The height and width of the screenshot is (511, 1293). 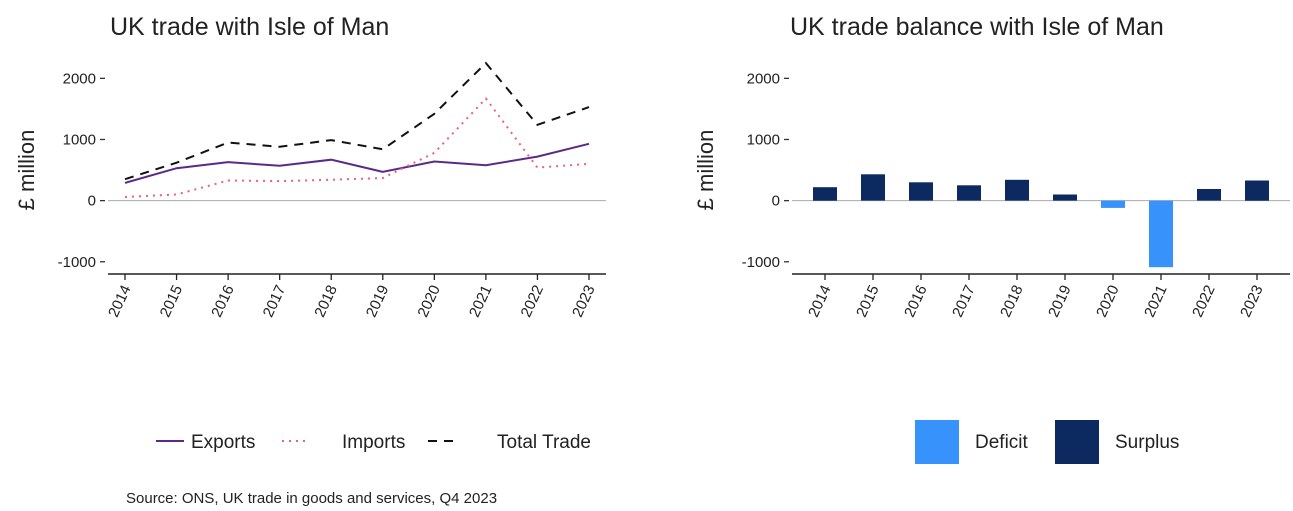 What do you see at coordinates (825, 194) in the screenshot?
I see `bar-2014` at bounding box center [825, 194].